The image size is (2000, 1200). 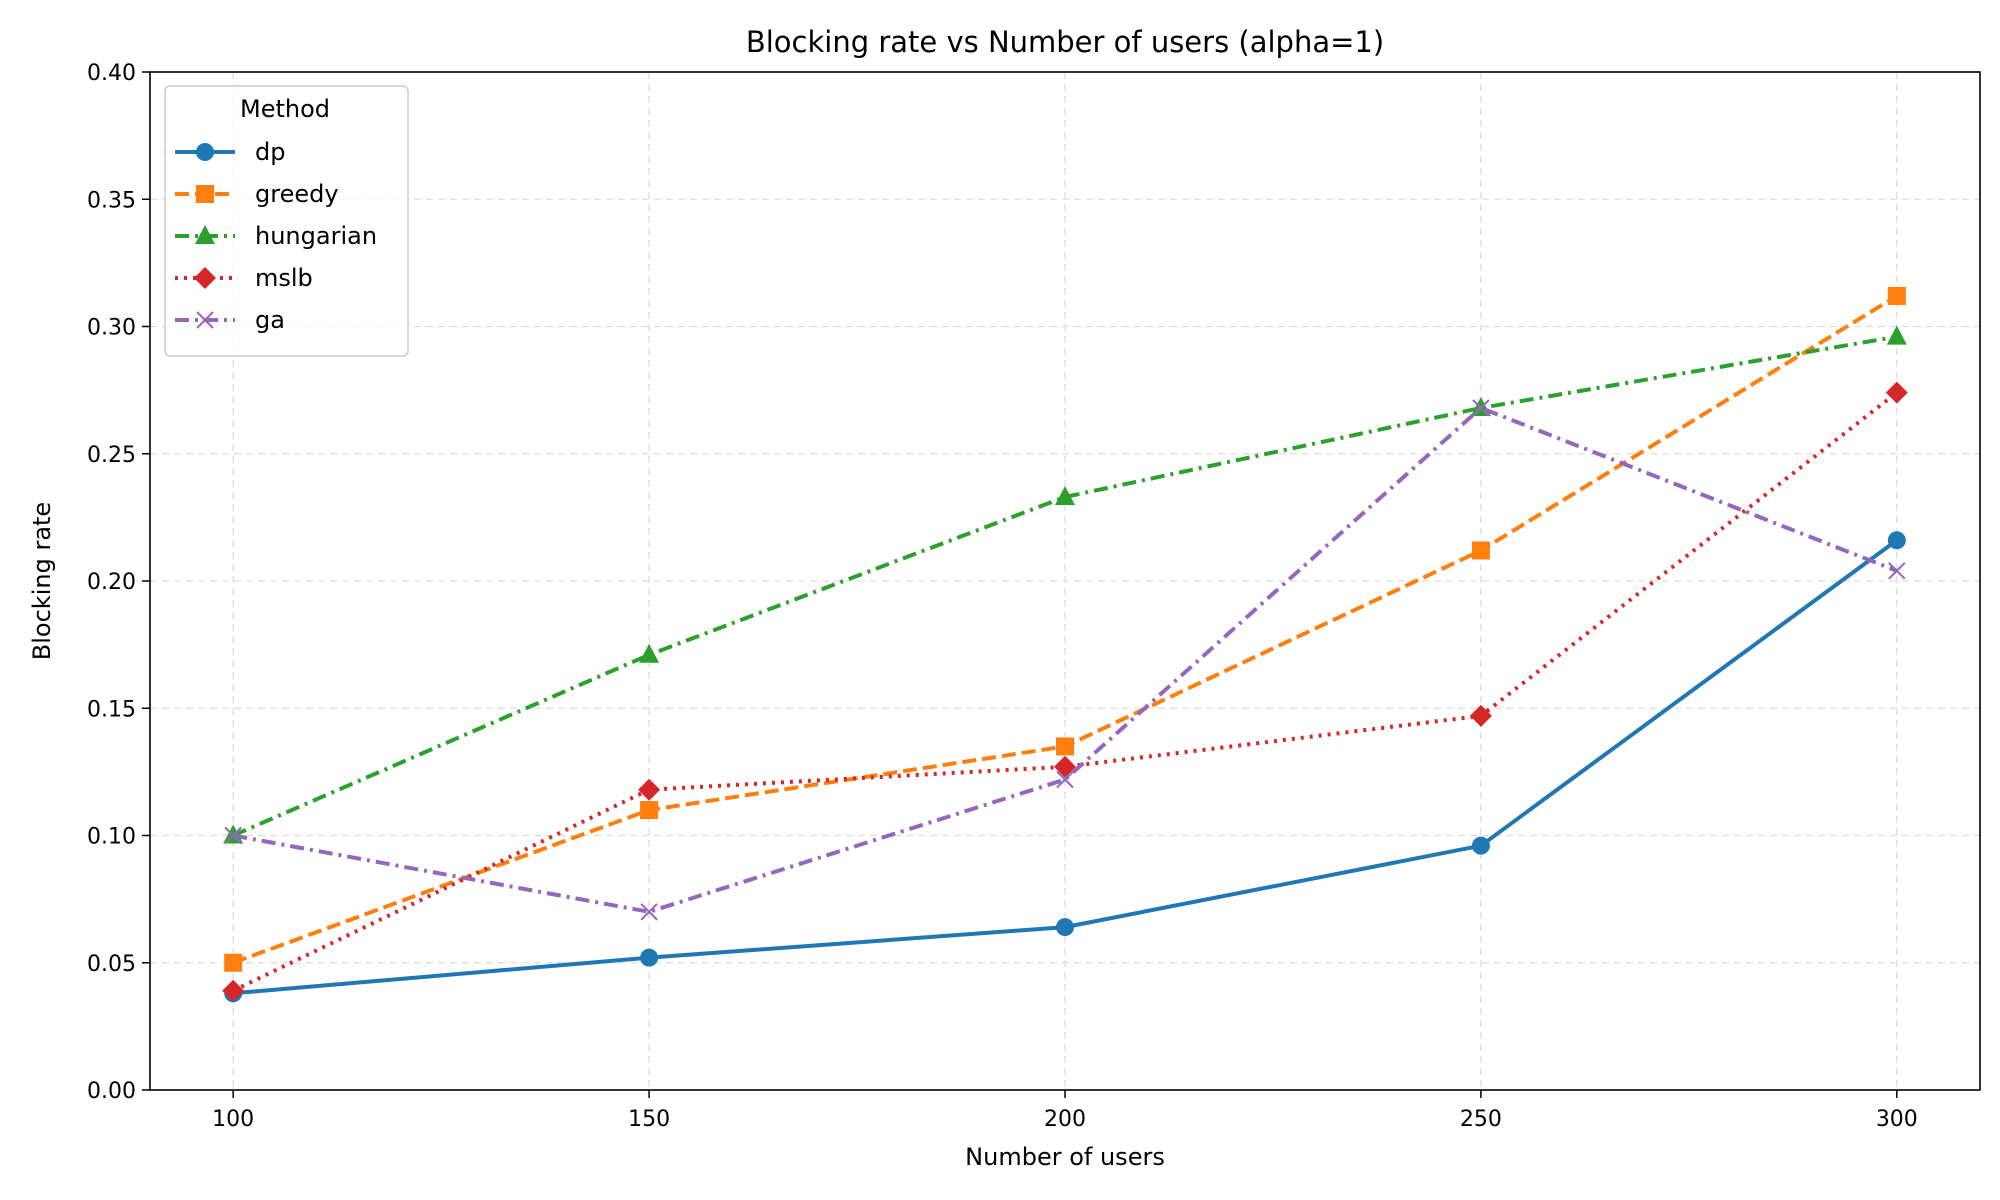 What do you see at coordinates (285, 109) in the screenshot?
I see `legend-title: Method` at bounding box center [285, 109].